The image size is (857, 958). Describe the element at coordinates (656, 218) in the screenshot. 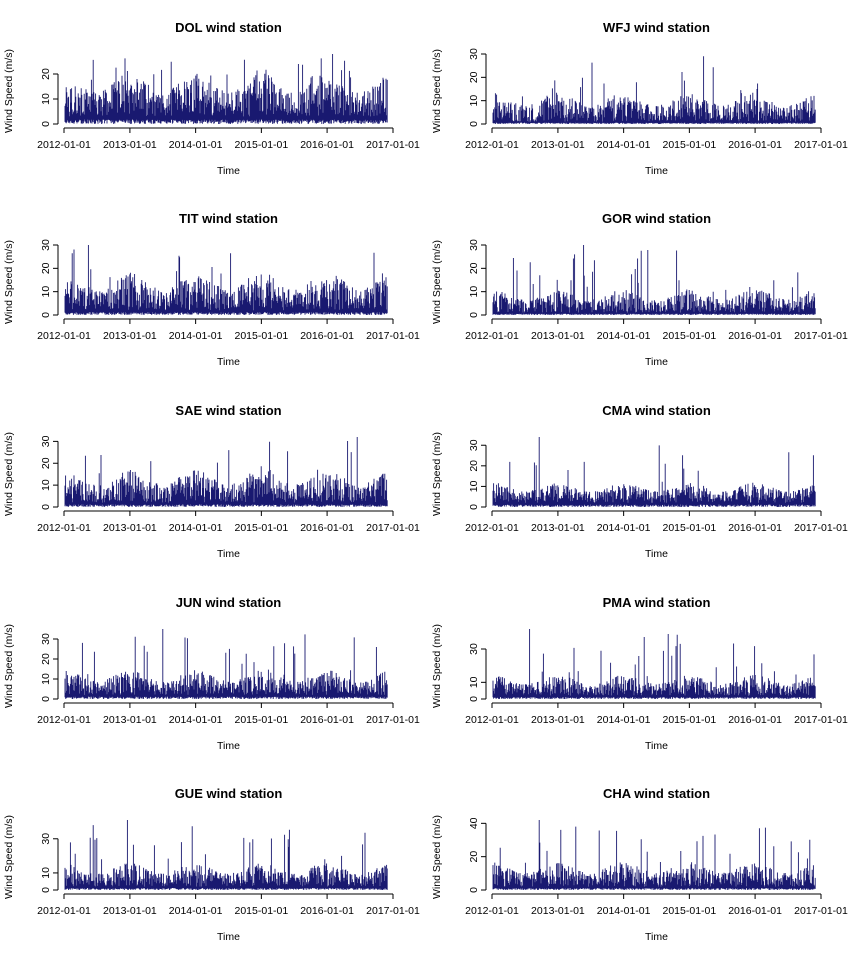

I see `chart-title: GOR wind station` at that location.